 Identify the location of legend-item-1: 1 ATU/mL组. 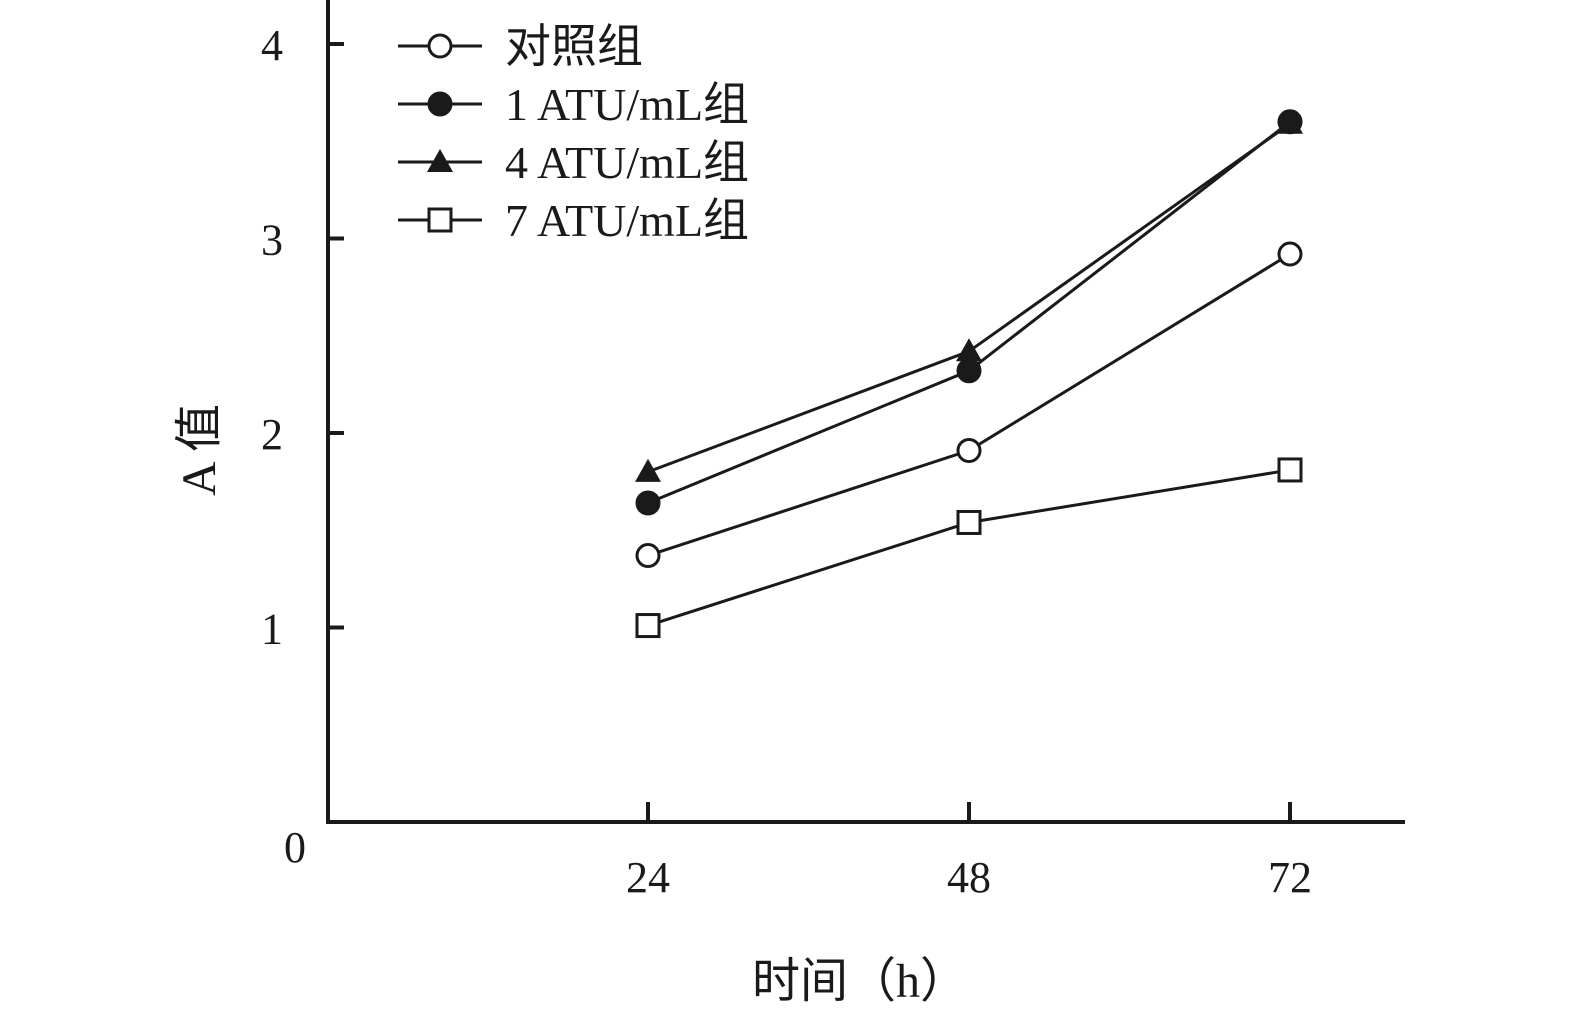
(573, 104).